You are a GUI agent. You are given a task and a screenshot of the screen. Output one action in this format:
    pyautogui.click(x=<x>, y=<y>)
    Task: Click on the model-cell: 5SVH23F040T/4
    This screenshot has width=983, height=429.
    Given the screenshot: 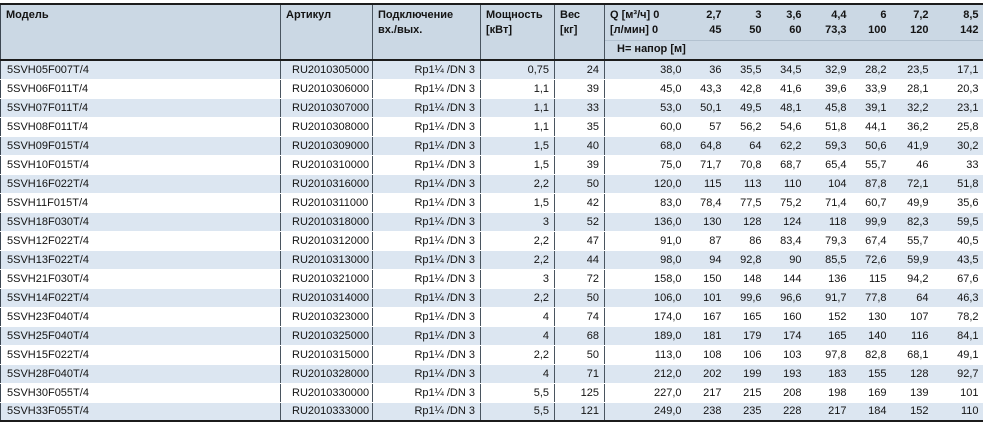 What is the action you would take?
    pyautogui.click(x=140, y=317)
    